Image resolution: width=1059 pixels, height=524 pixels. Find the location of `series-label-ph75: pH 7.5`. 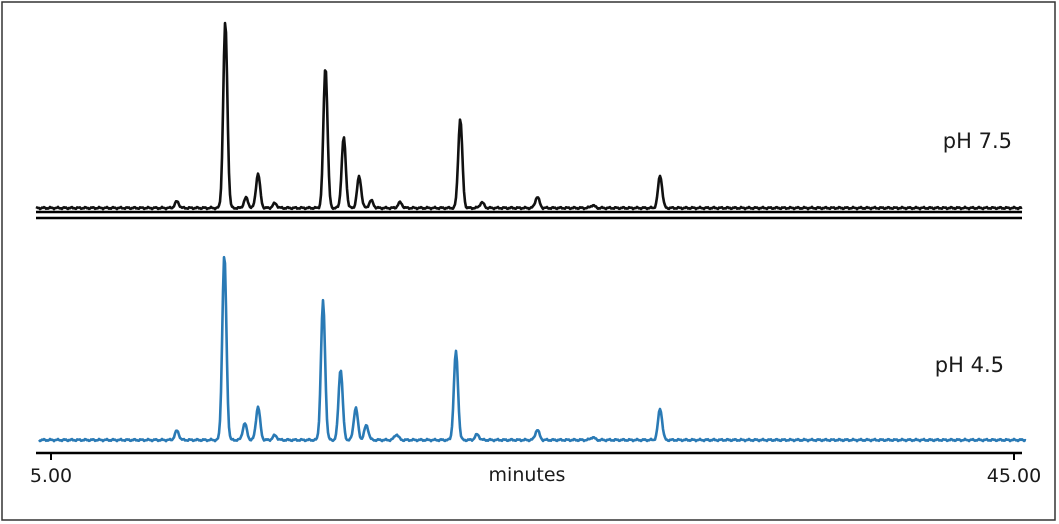

series-label-ph75: pH 7.5 is located at coordinates (977, 141).